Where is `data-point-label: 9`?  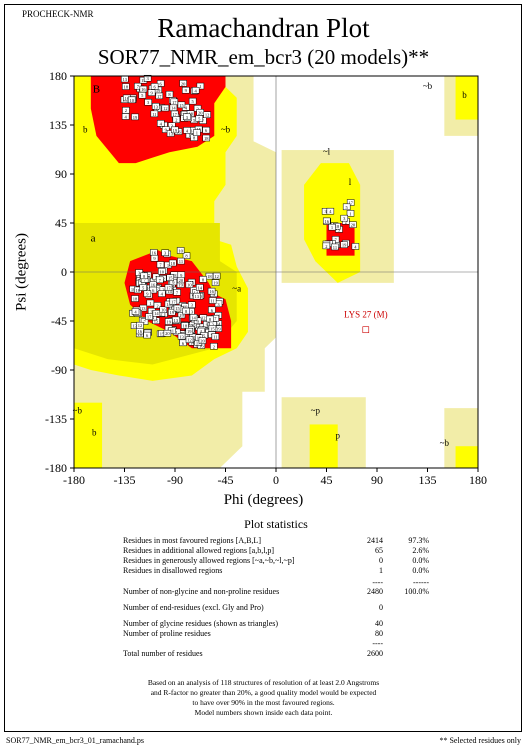
data-point-label: 9 is located at coordinates (186, 90).